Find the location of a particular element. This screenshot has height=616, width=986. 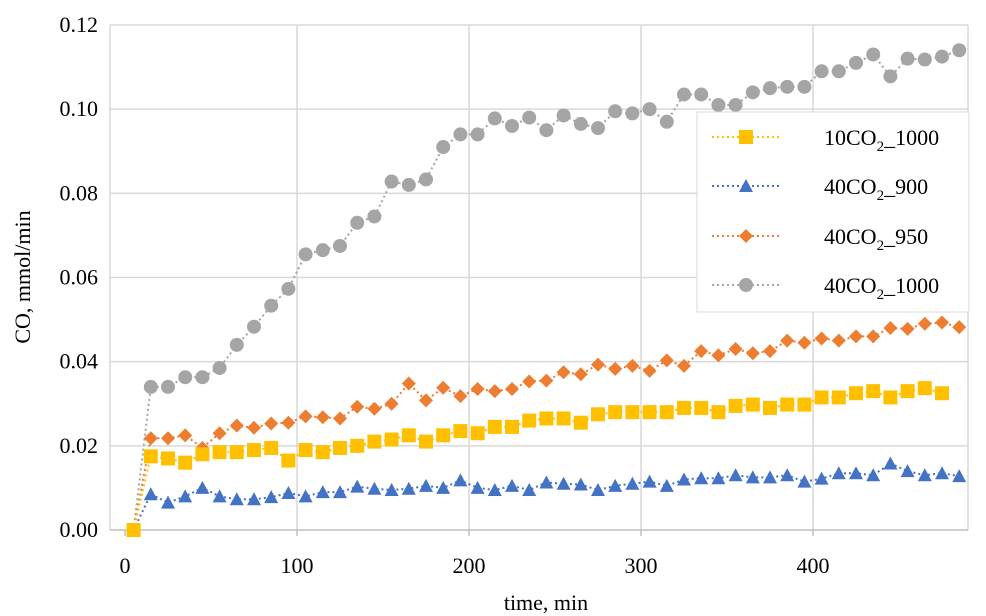

y-axis-title: CO, mmol/min is located at coordinates (22, 276).